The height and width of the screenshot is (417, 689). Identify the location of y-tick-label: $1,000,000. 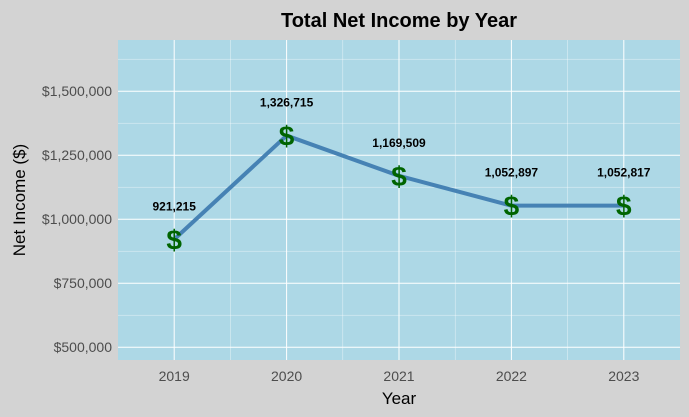
(77, 219).